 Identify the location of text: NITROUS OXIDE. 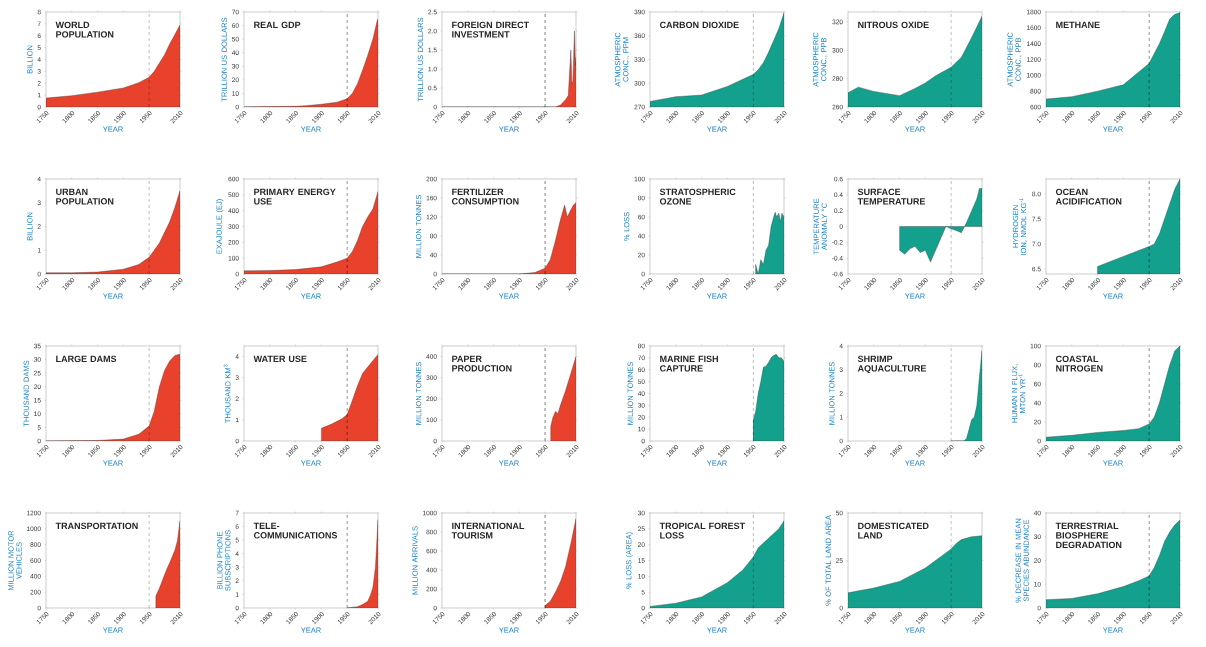
(893, 25).